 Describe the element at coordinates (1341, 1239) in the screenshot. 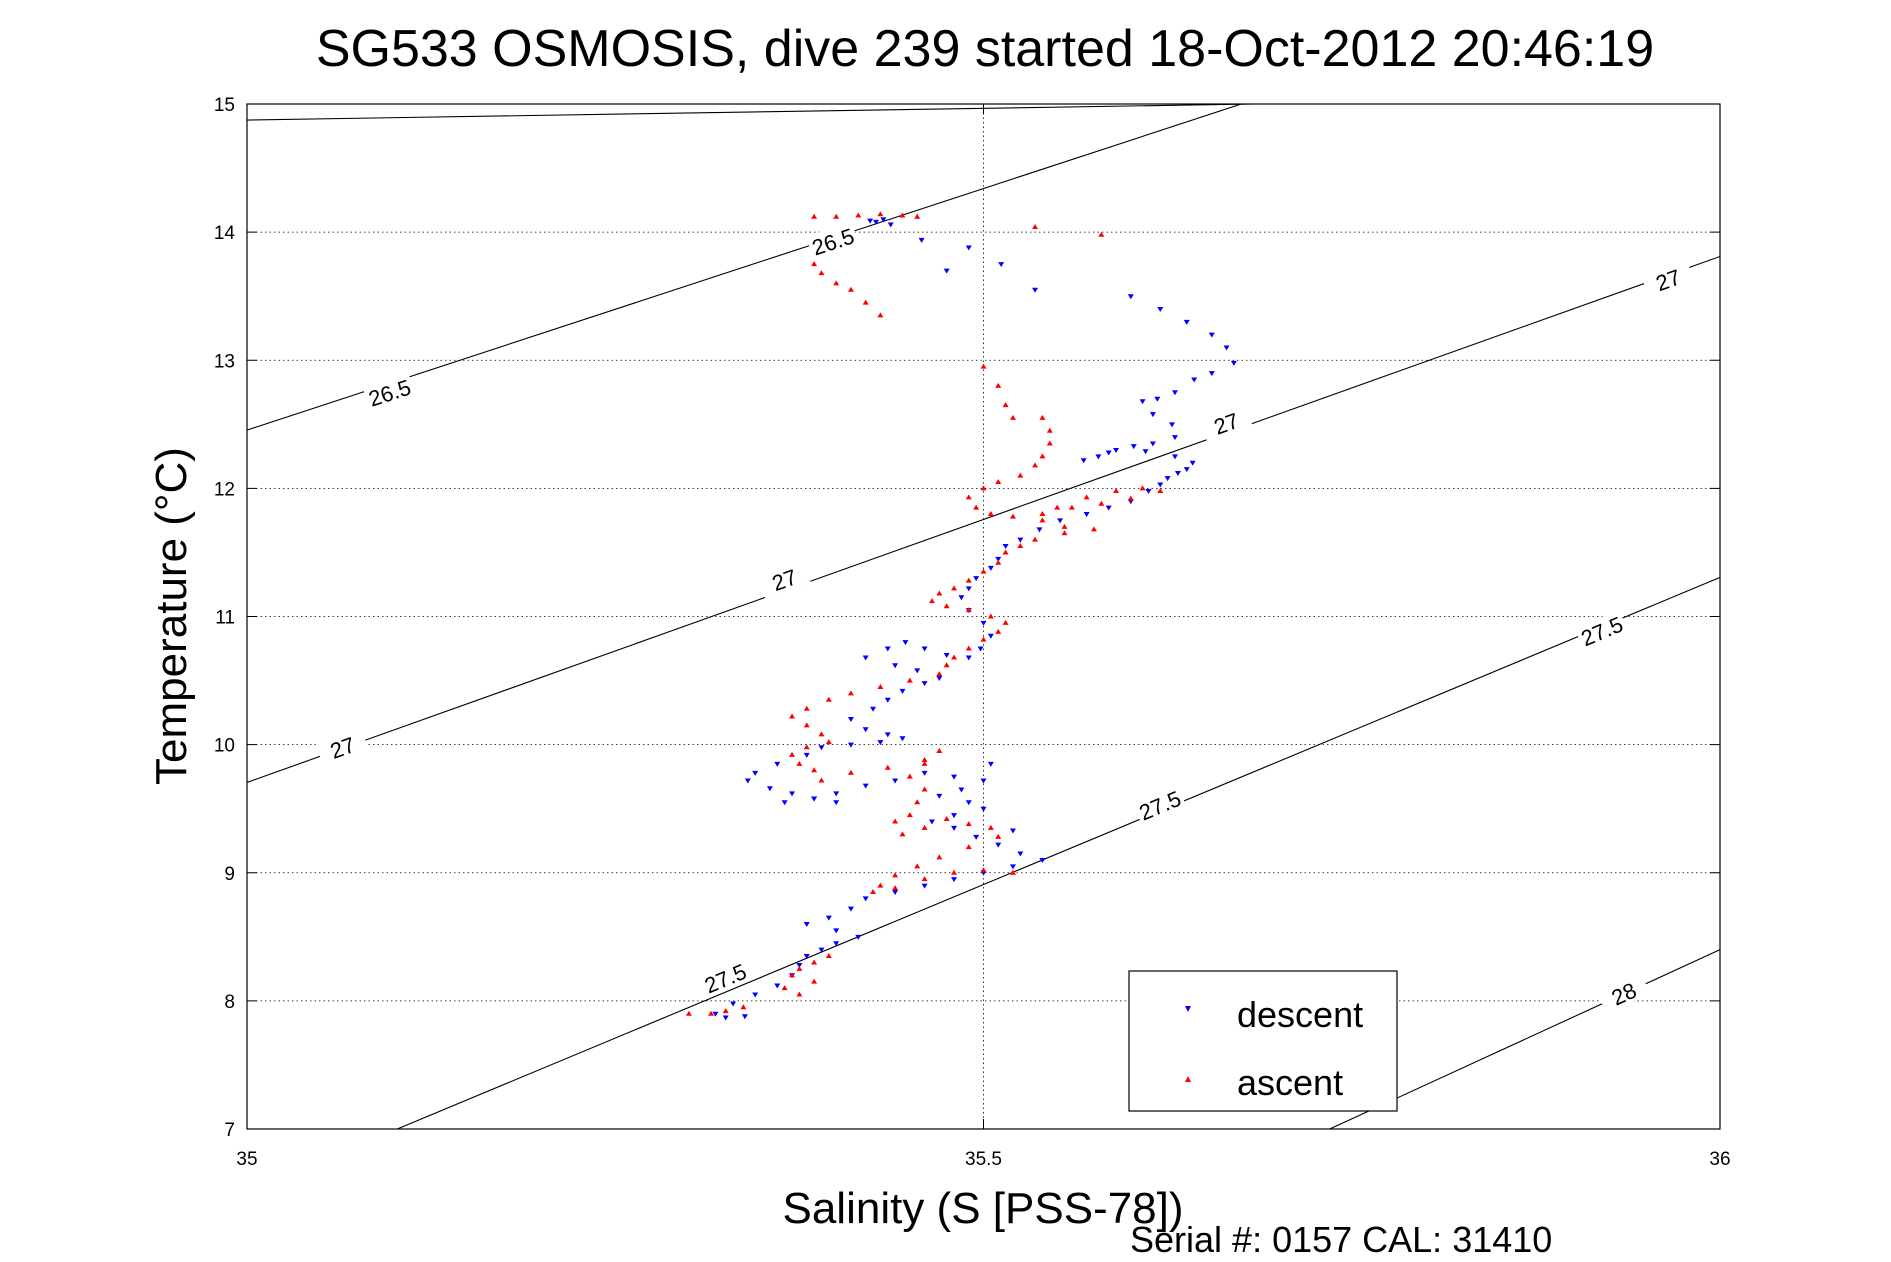

I see `serial-cal-footer: Serial #: 0157 CAL: 31410` at that location.